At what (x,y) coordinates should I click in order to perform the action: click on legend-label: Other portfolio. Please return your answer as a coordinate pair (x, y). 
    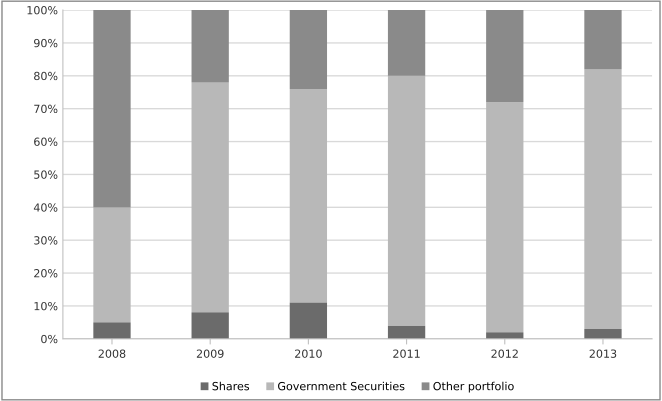
    Looking at the image, I should click on (473, 387).